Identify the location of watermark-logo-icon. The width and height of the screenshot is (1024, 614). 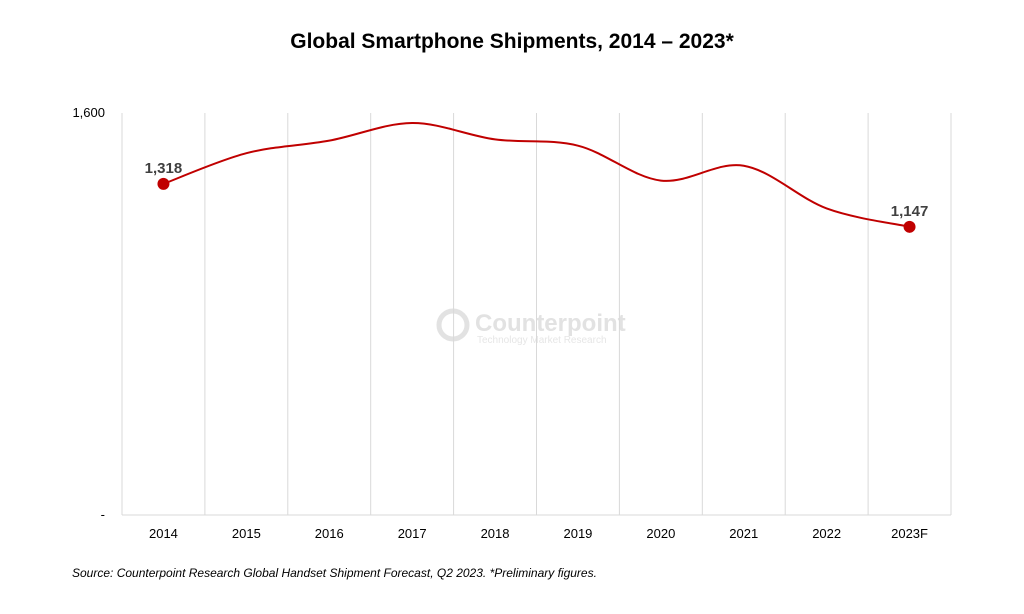
(453, 325).